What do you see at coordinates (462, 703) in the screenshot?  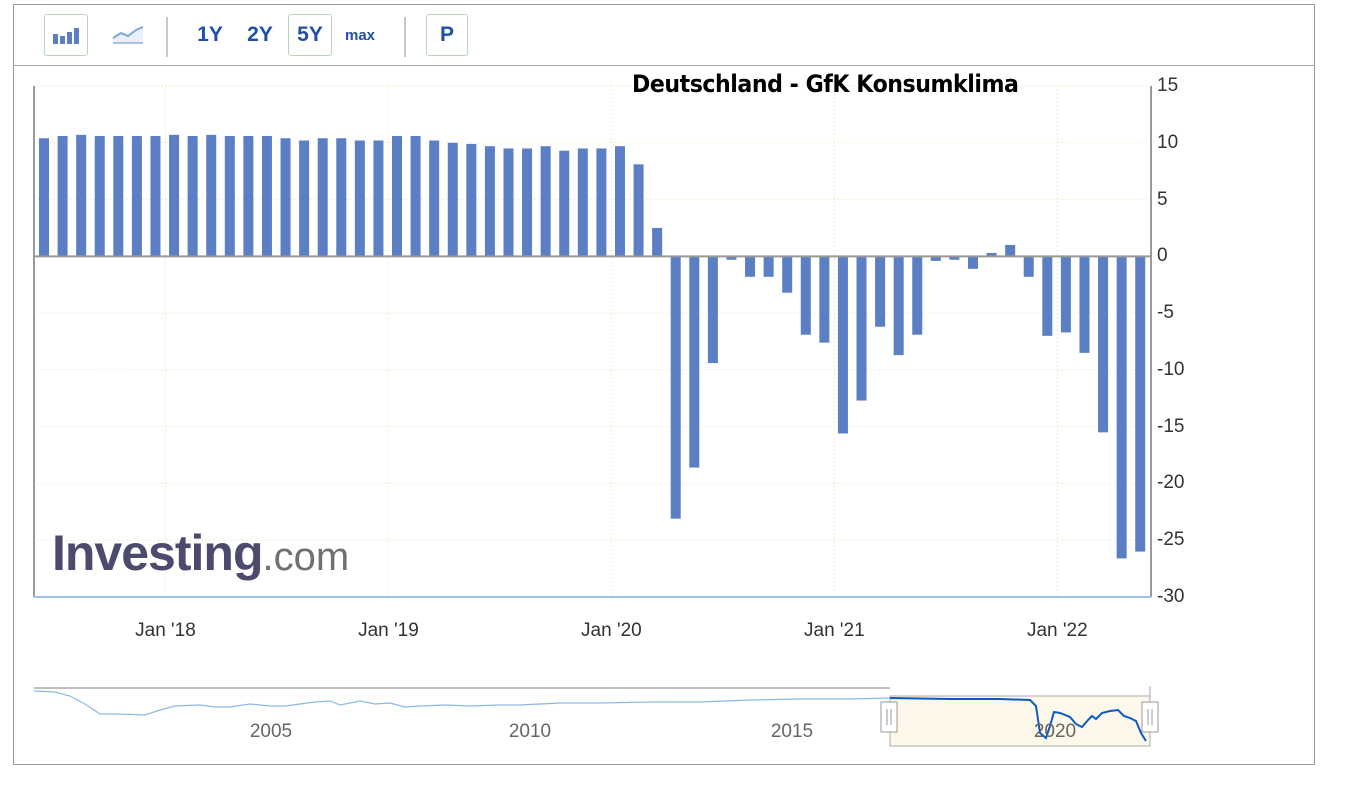 I see `navigator-line` at bounding box center [462, 703].